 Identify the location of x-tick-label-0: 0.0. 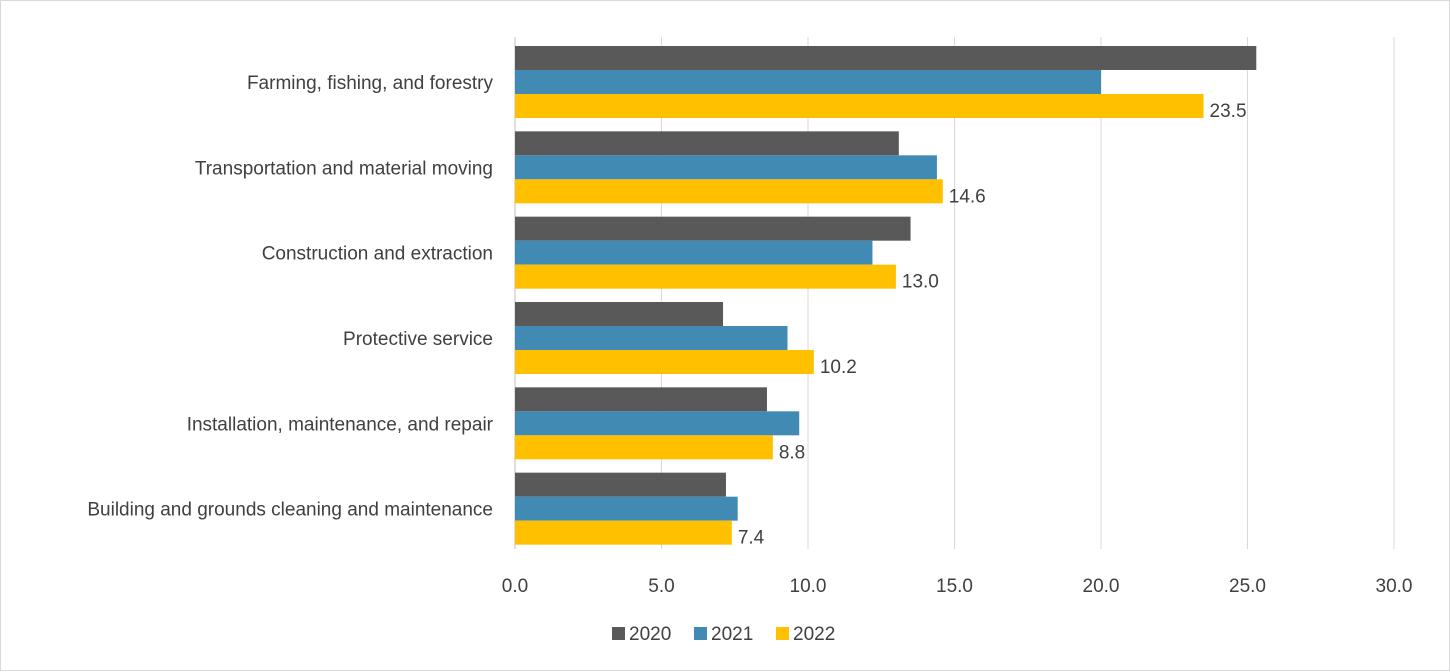
(515, 586).